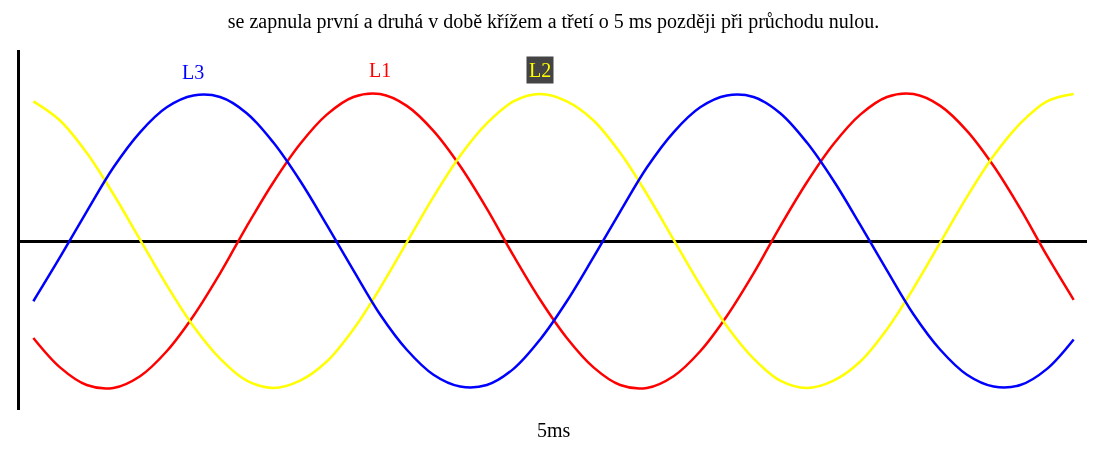 The height and width of the screenshot is (460, 1107). I want to click on series-label: L2, so click(540, 70).